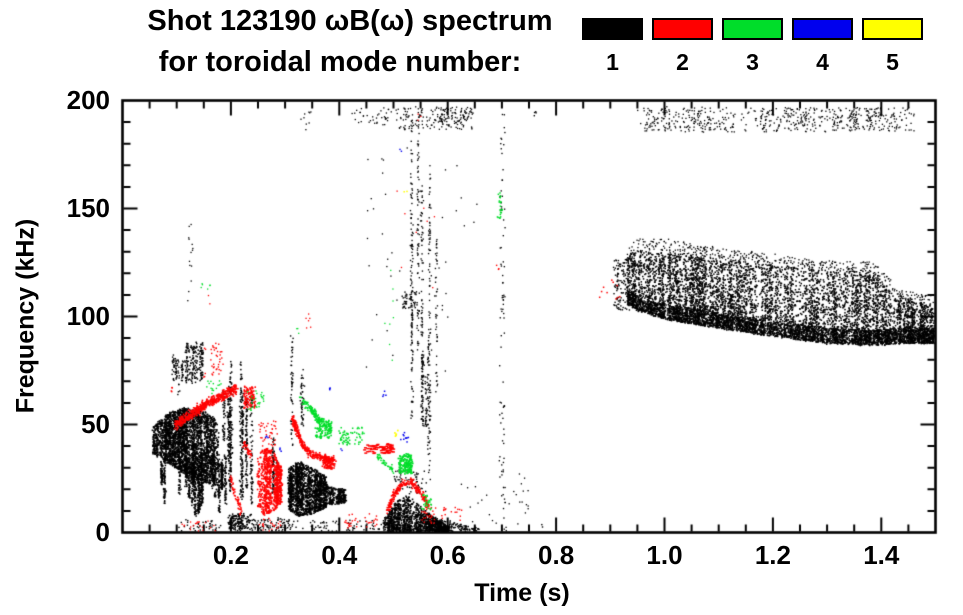 The height and width of the screenshot is (615, 963). Describe the element at coordinates (230, 555) in the screenshot. I see `x-tick-label-0.2: 0.2` at that location.